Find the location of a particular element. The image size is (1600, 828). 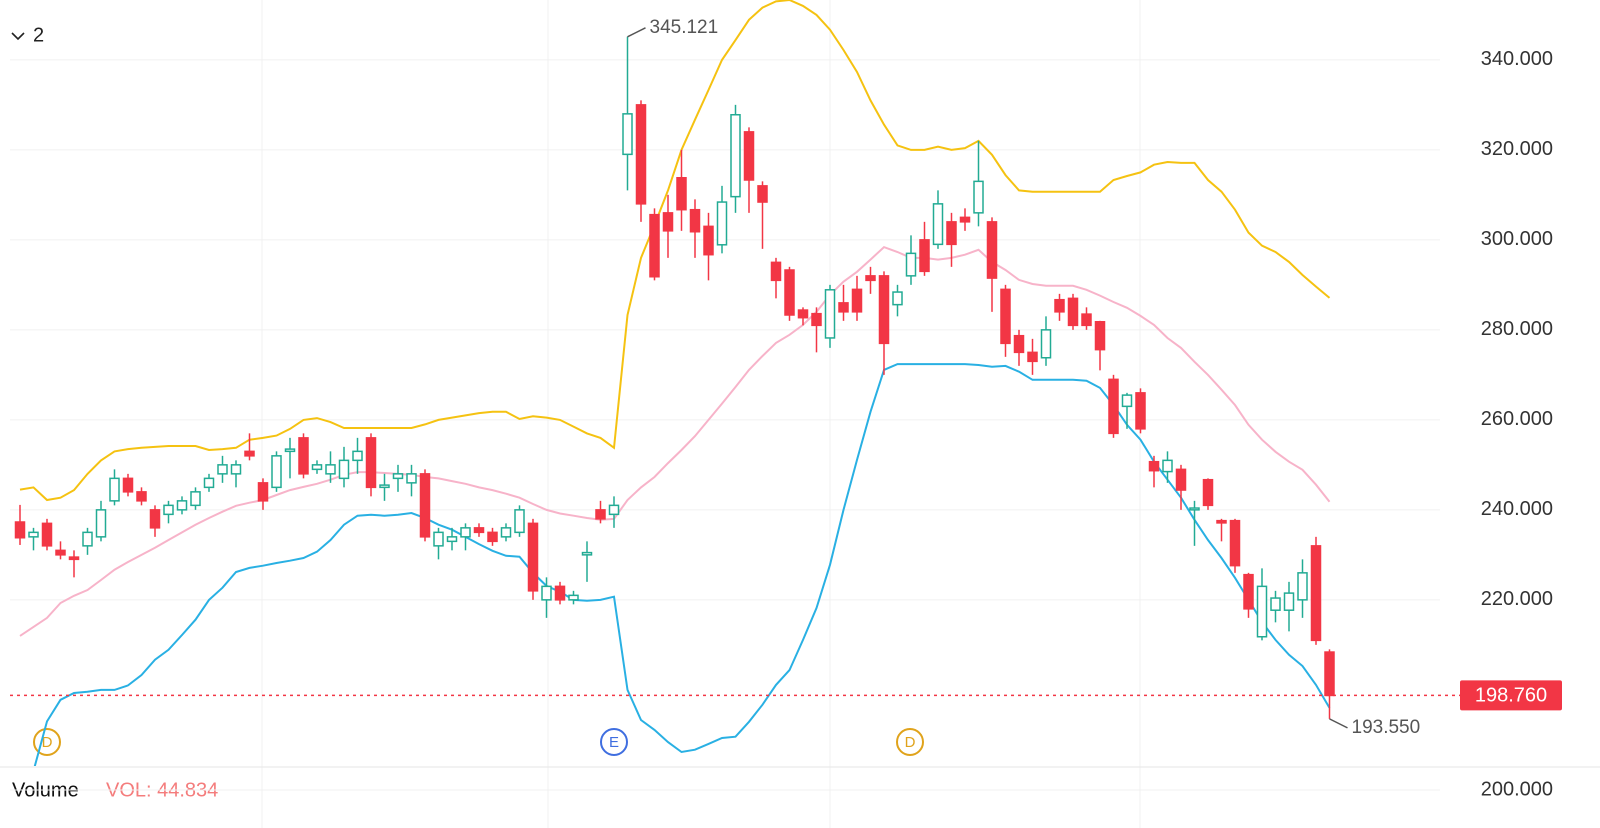

event-marker: E is located at coordinates (614, 742).